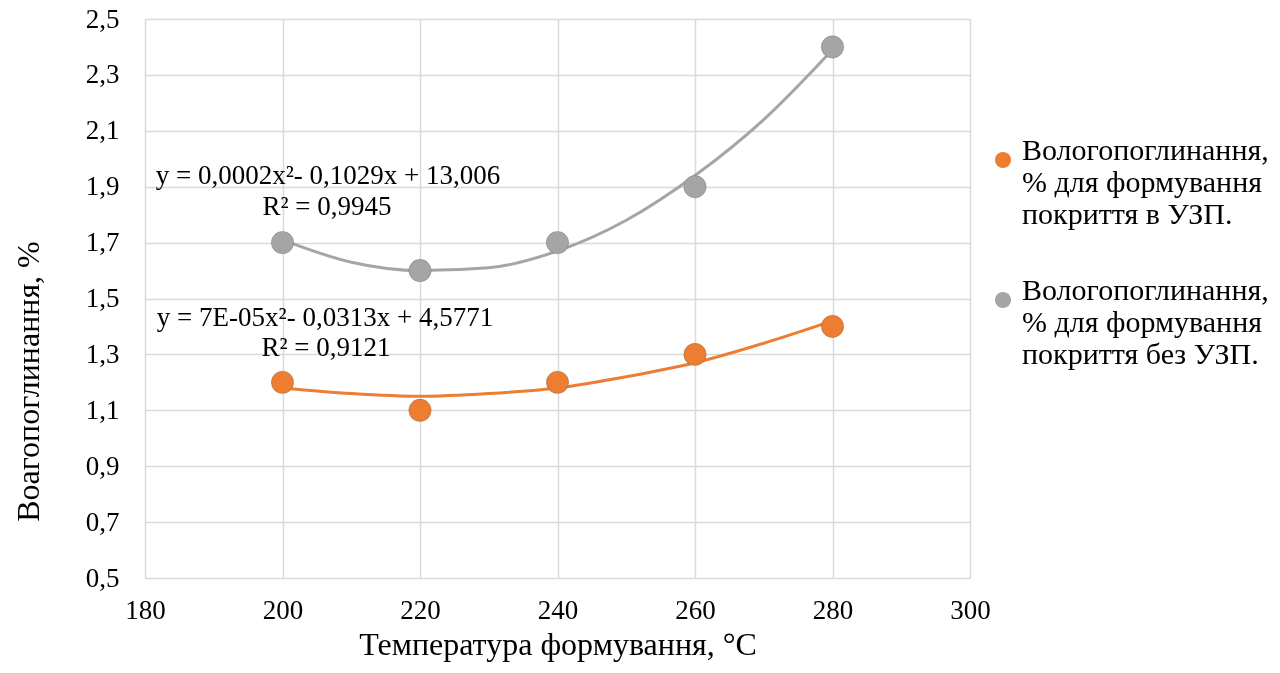  What do you see at coordinates (102, 353) in the screenshot?
I see `y-tick-label: 1,3` at bounding box center [102, 353].